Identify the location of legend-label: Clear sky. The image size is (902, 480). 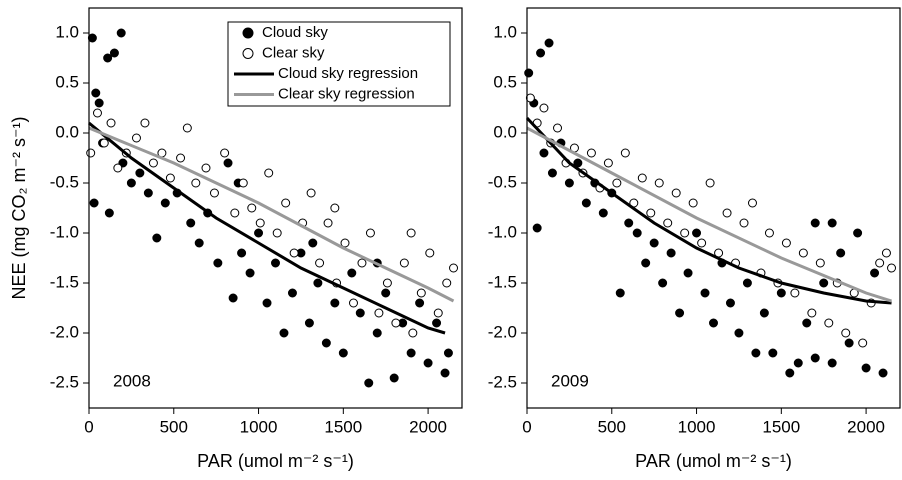
(293, 52).